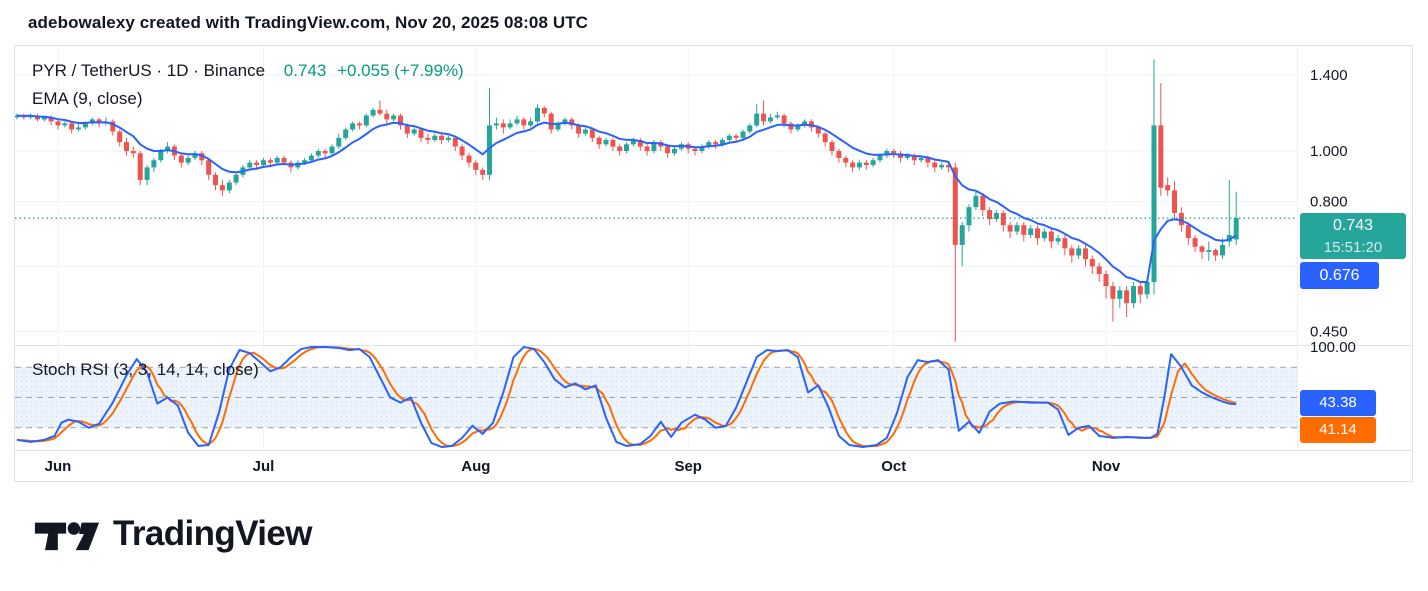 Image resolution: width=1428 pixels, height=591 pixels. What do you see at coordinates (87, 98) in the screenshot?
I see `ema-legend: EMA (9, close)` at bounding box center [87, 98].